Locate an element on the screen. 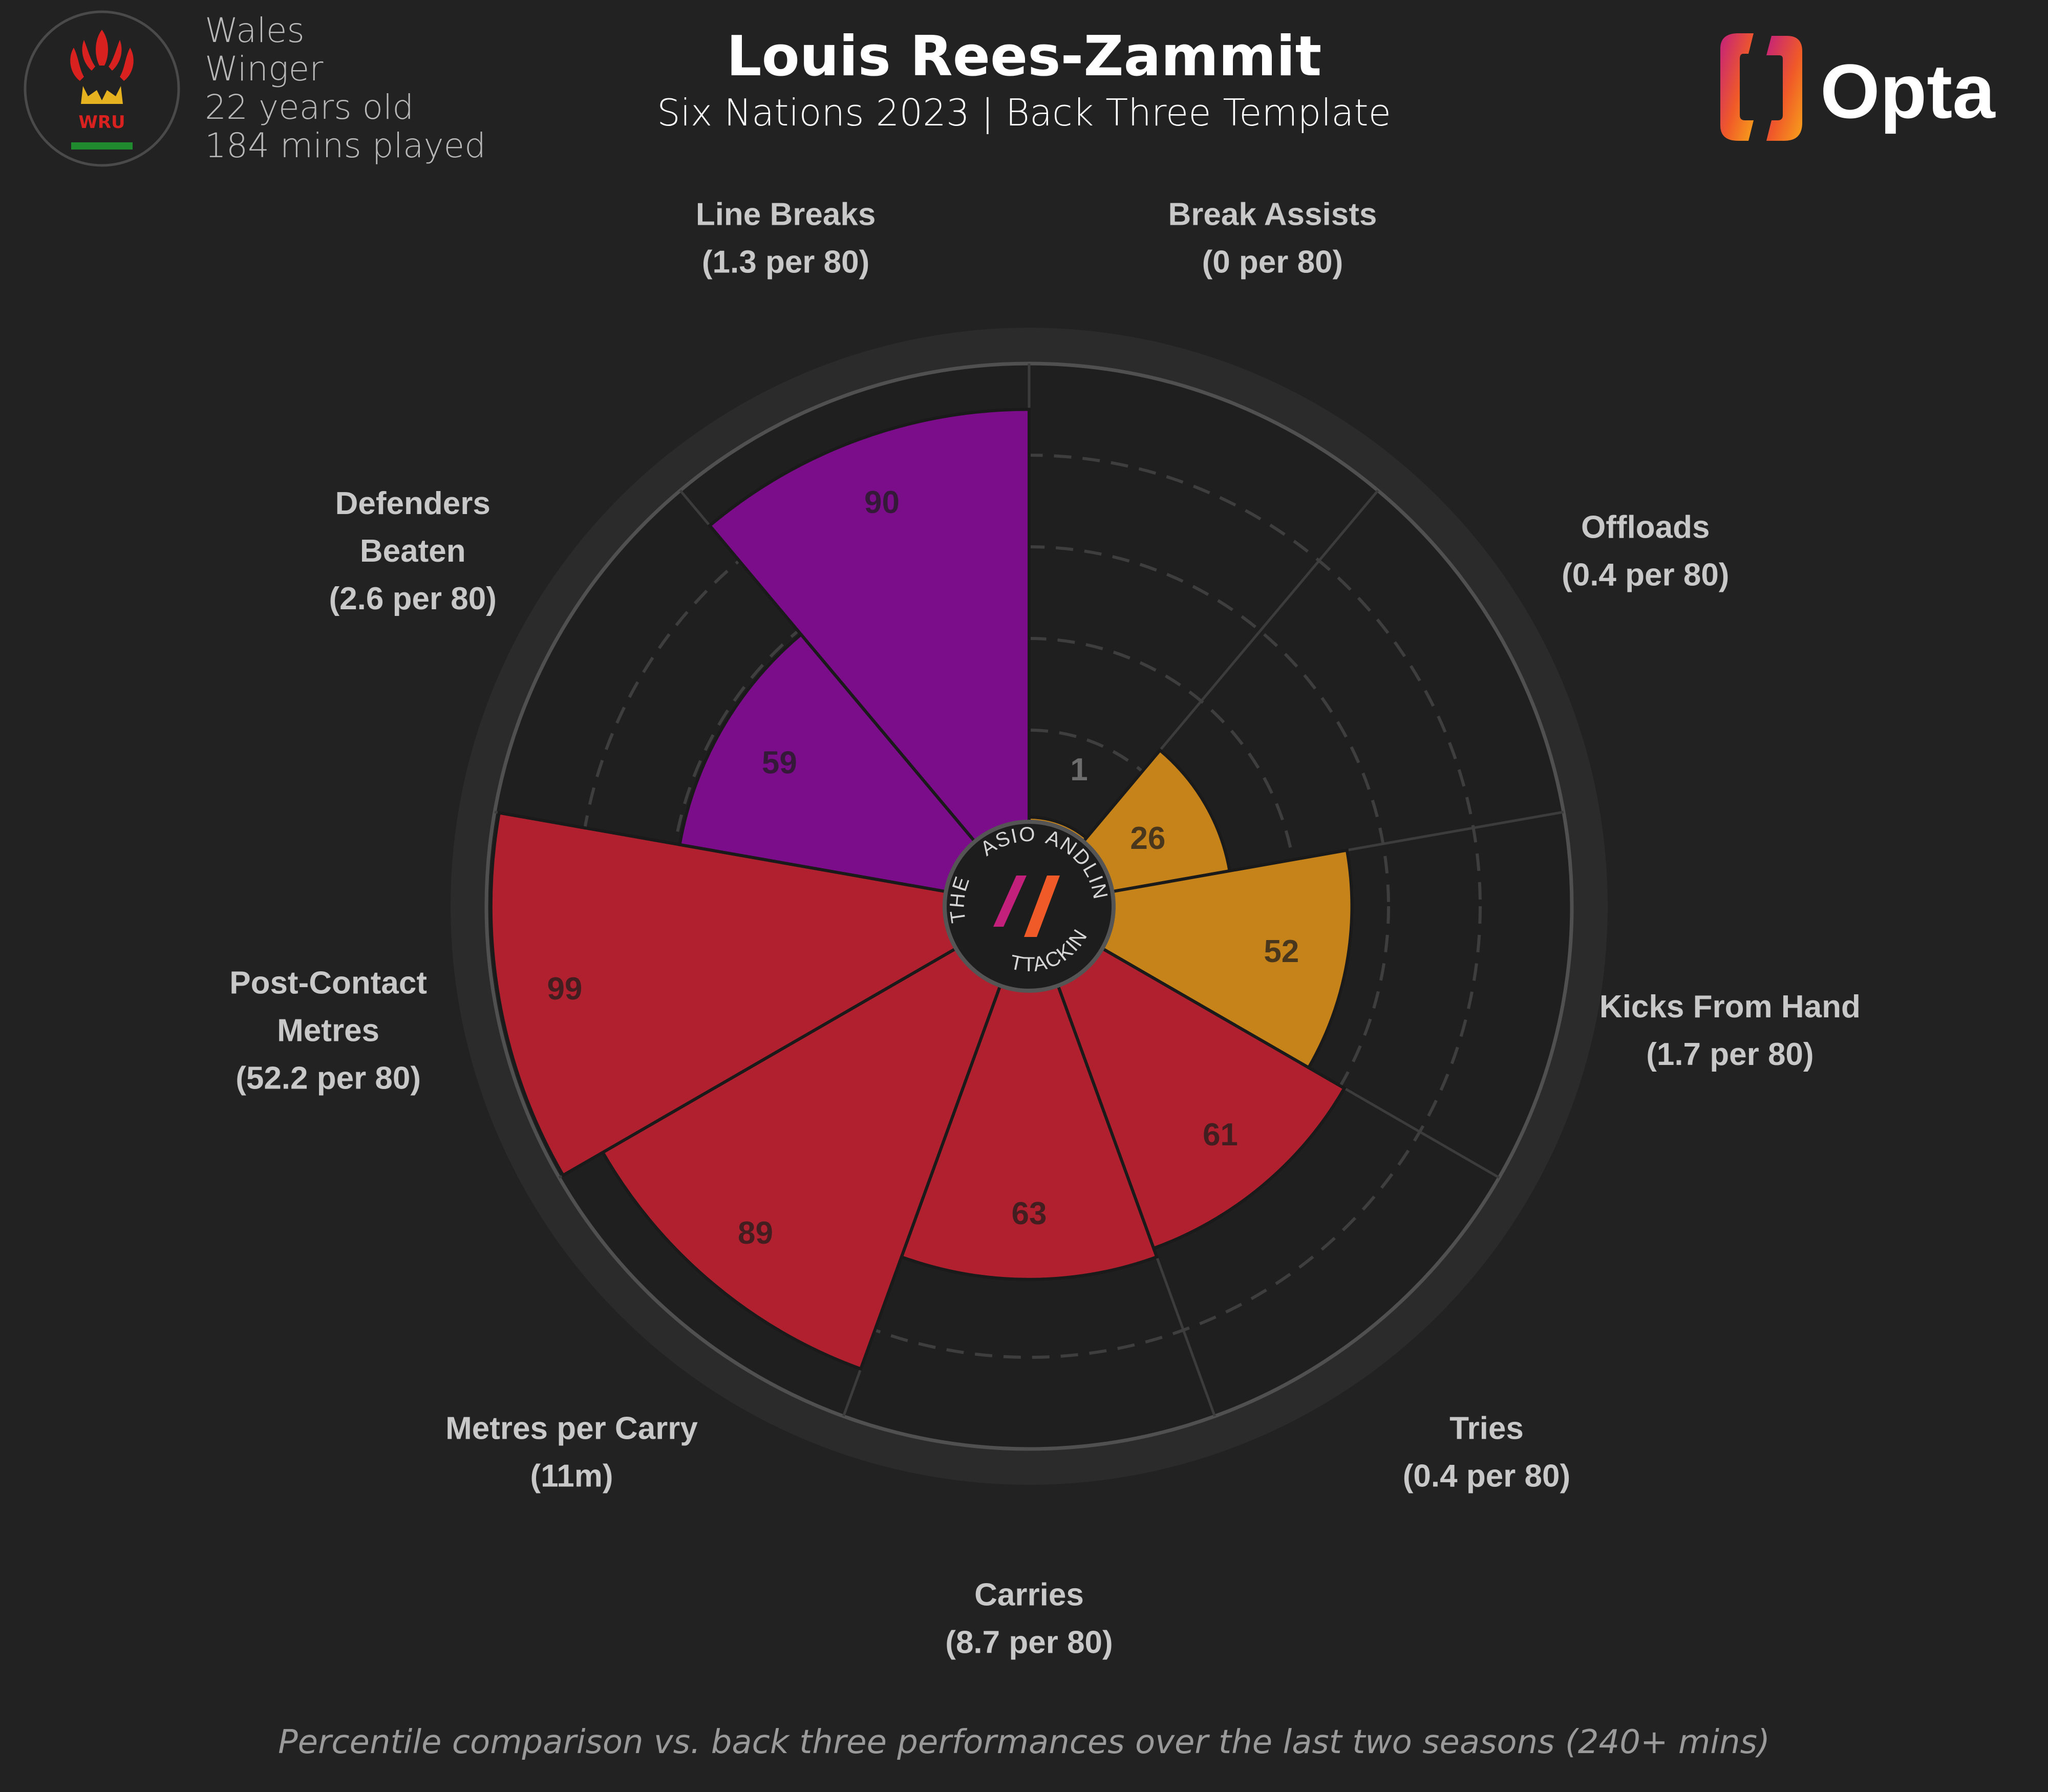  category-name: Carries is located at coordinates (1029, 1595).